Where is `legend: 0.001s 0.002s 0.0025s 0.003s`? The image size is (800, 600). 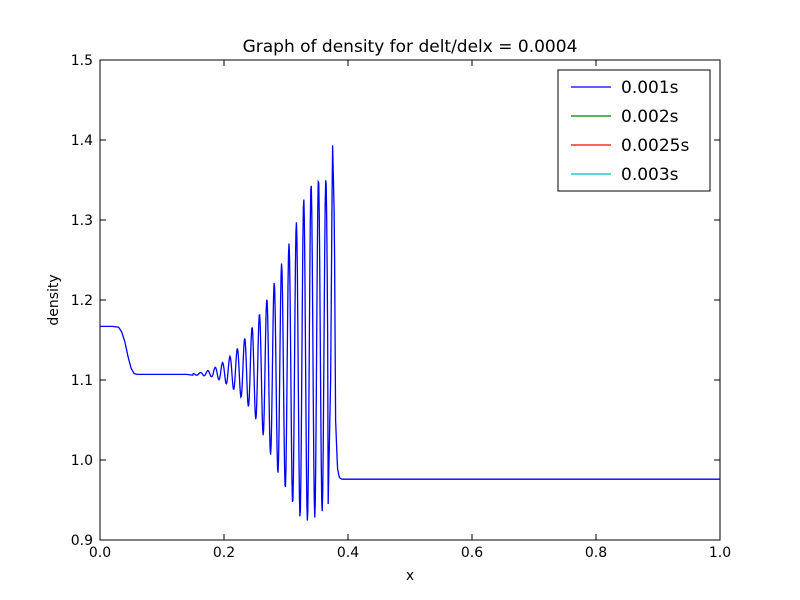 legend: 0.001s 0.002s 0.0025s 0.003s is located at coordinates (634, 130).